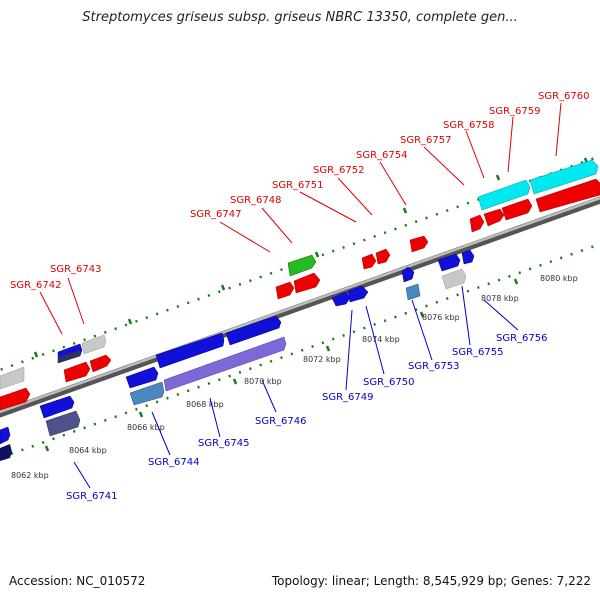 The width and height of the screenshot is (600, 600). Describe the element at coordinates (522, 338) in the screenshot. I see `gene-label-6756: SGR_6756` at that location.